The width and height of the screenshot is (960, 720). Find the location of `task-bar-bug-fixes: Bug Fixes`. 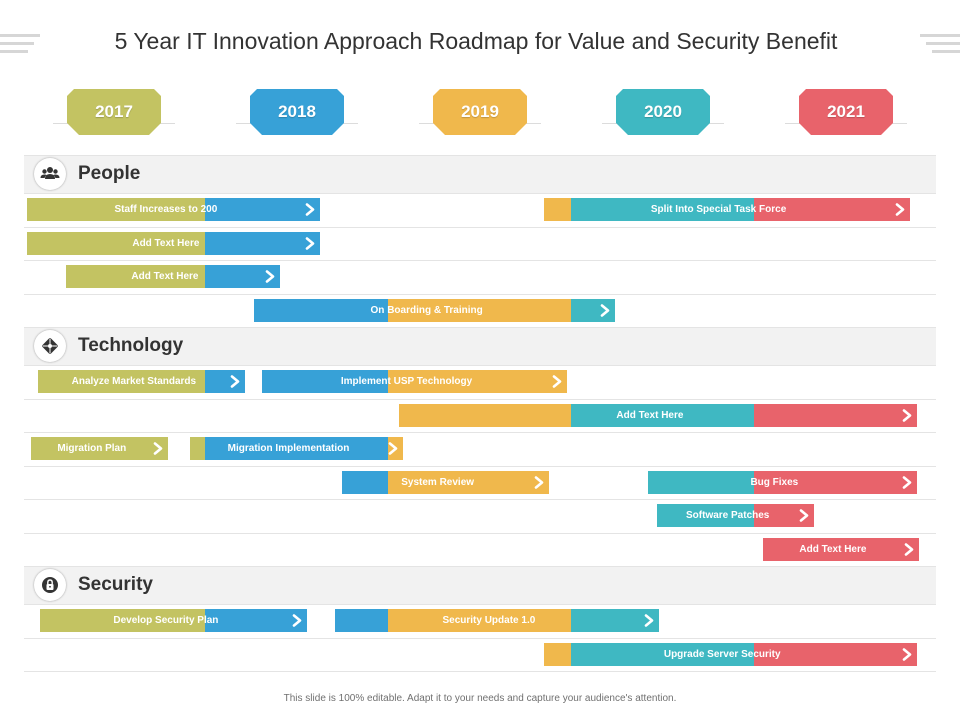

task-bar-bug-fixes: Bug Fixes is located at coordinates (782, 482).